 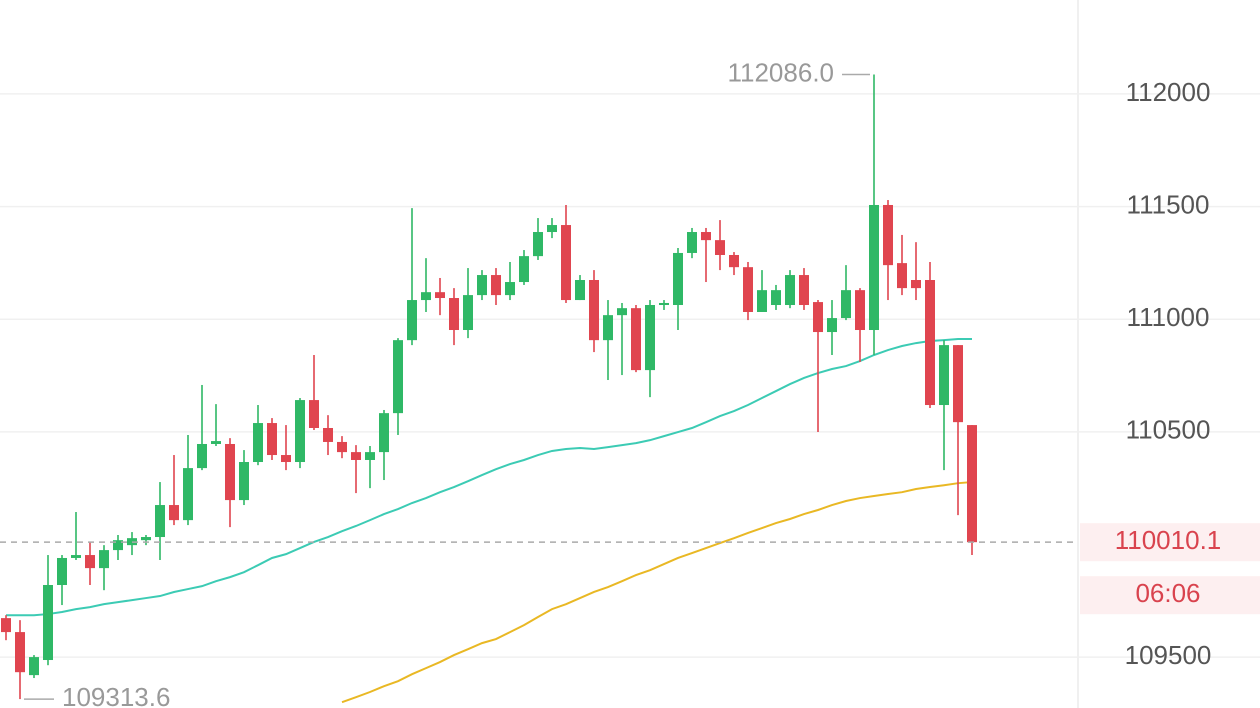 I want to click on countdown-box, so click(x=1170, y=595).